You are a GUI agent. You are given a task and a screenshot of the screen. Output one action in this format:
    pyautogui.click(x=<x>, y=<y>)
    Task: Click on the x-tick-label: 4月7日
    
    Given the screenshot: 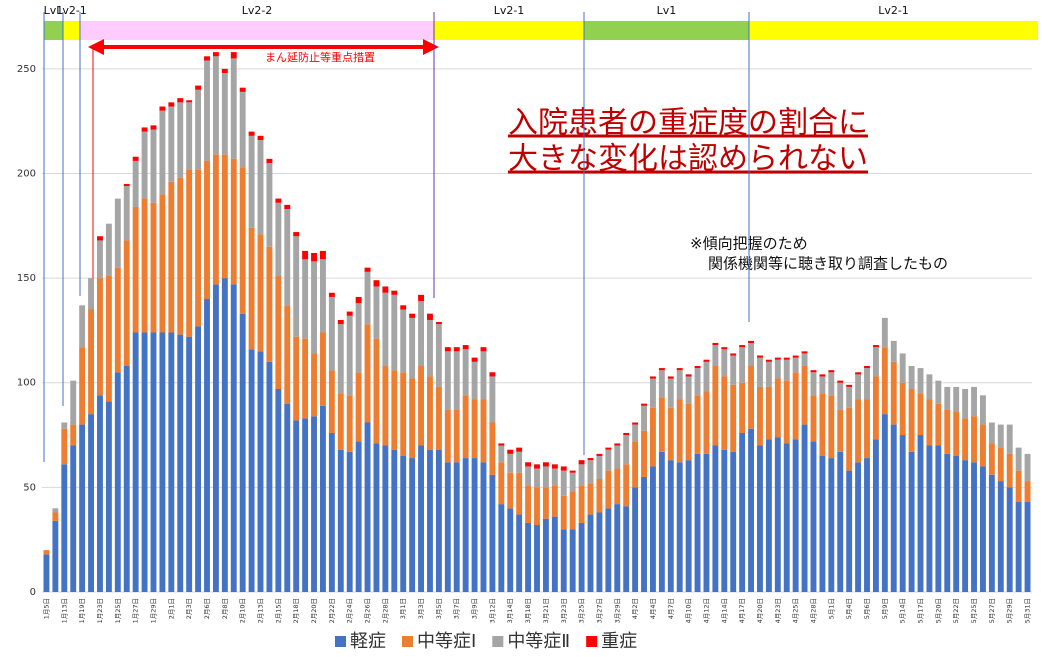 What is the action you would take?
    pyautogui.click(x=671, y=608)
    